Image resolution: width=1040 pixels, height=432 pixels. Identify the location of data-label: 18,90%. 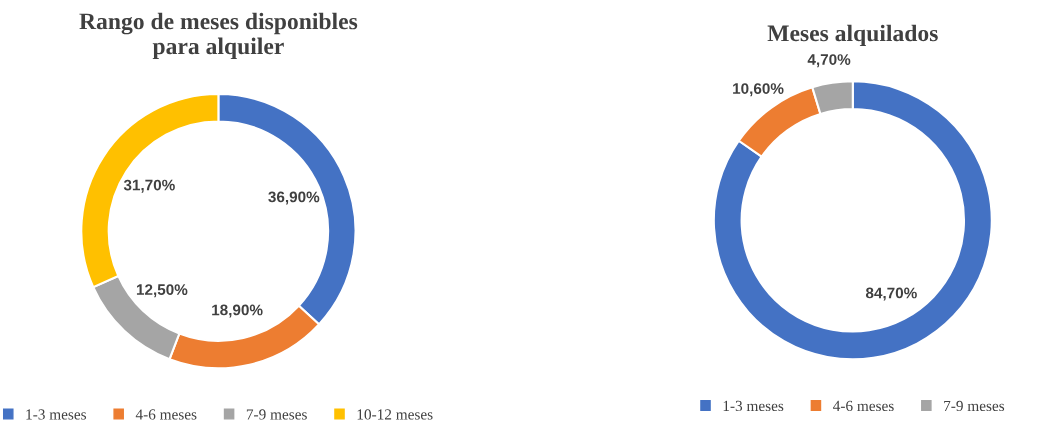
(237, 311).